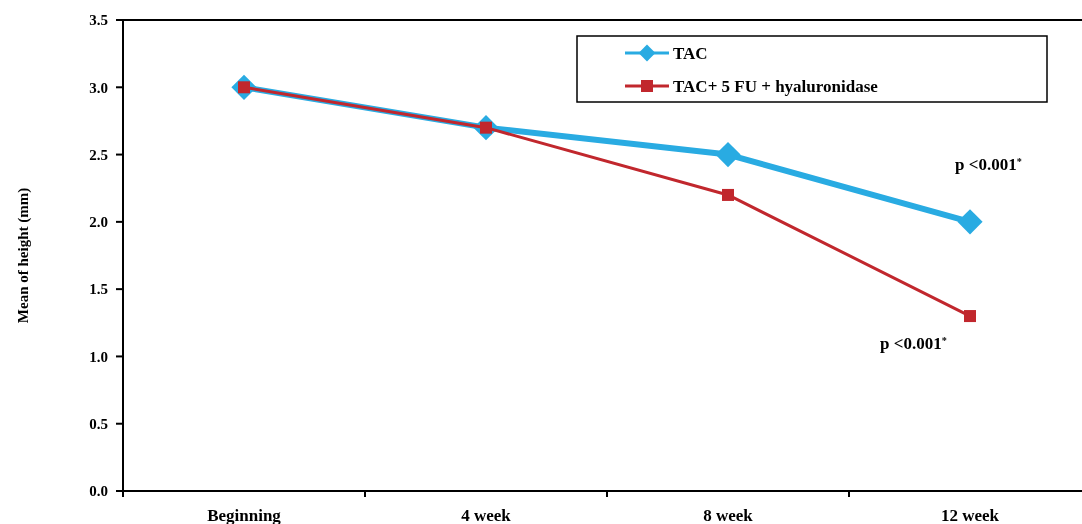 The image size is (1082, 524). I want to click on y-tick-label: 0.5, so click(98, 423).